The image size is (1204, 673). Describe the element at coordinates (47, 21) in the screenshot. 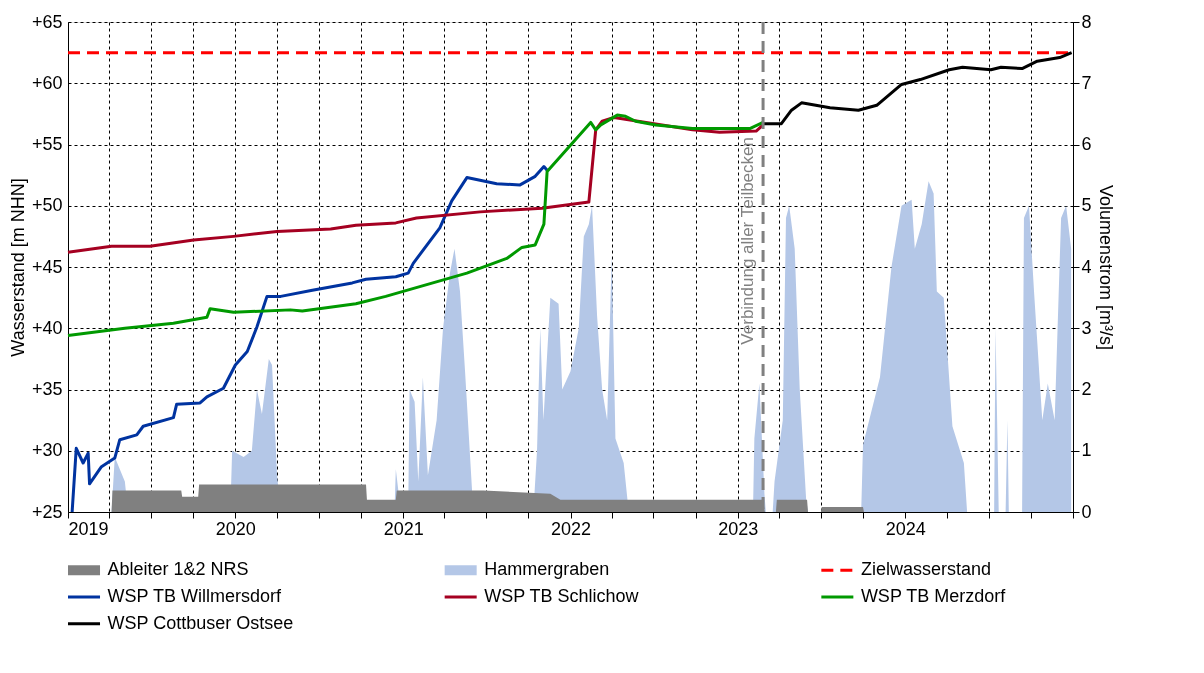

I see `y-tick-label: +65` at that location.